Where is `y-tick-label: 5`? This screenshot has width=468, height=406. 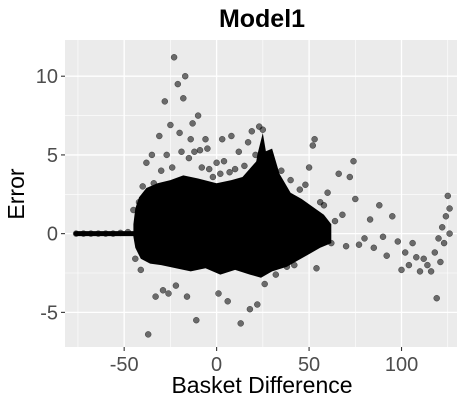 y-tick-label: 5 is located at coordinates (52, 156).